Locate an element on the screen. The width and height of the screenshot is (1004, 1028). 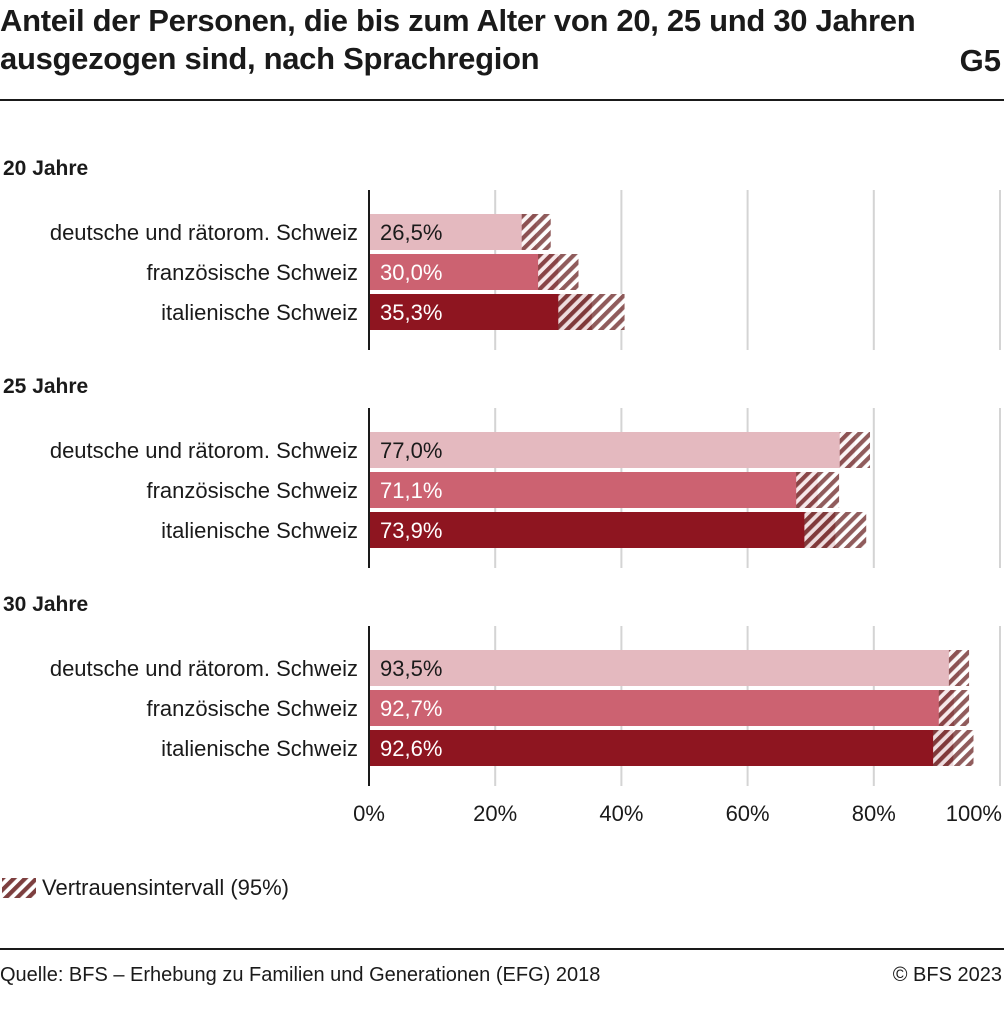
value-label: 35,3% is located at coordinates (411, 312).